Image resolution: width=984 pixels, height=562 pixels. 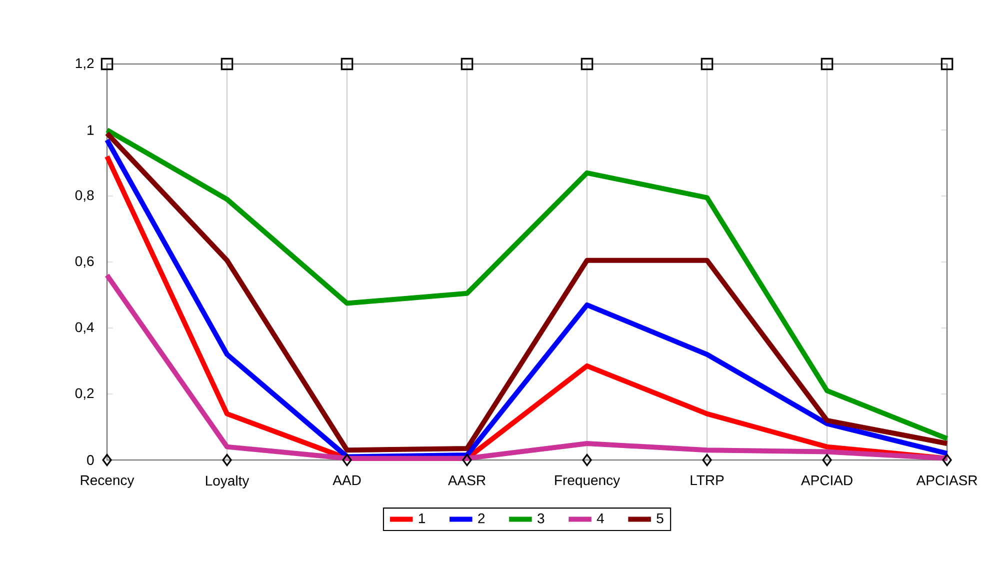 What do you see at coordinates (600, 518) in the screenshot?
I see `legend-label: 4` at bounding box center [600, 518].